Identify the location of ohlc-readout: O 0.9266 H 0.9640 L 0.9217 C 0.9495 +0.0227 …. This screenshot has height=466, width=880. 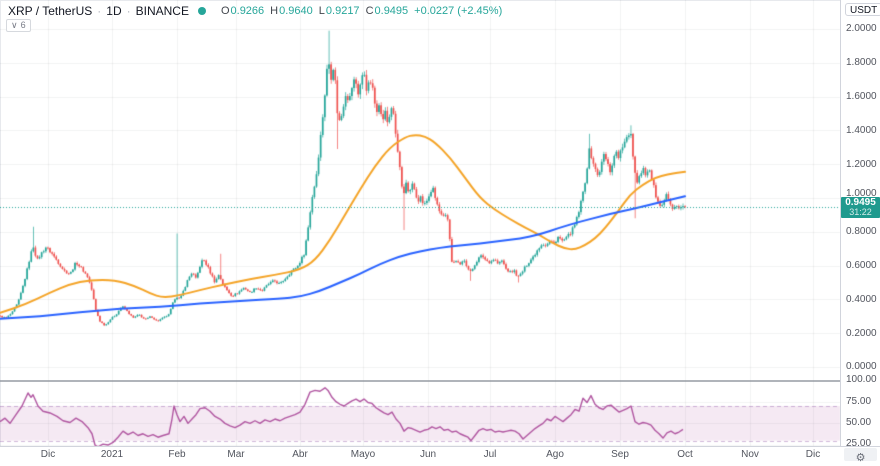
(358, 11).